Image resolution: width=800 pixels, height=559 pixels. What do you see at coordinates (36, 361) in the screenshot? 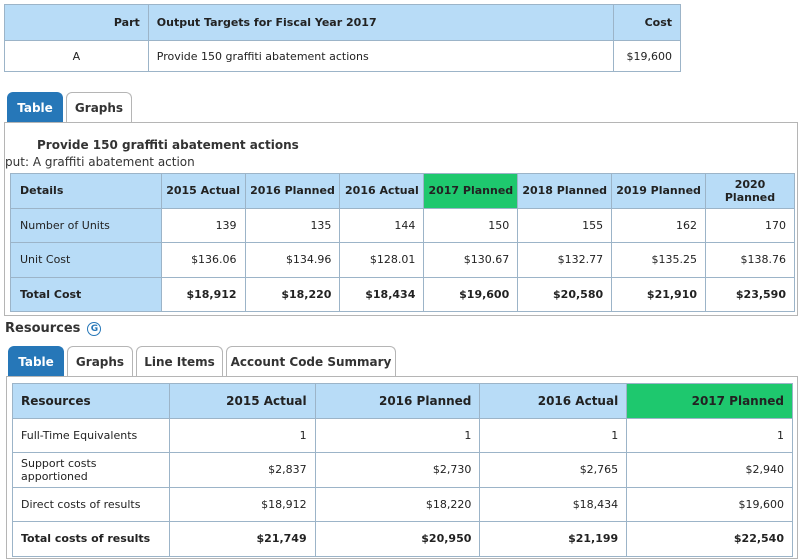
I see `tab-resources-table: Table` at bounding box center [36, 361].